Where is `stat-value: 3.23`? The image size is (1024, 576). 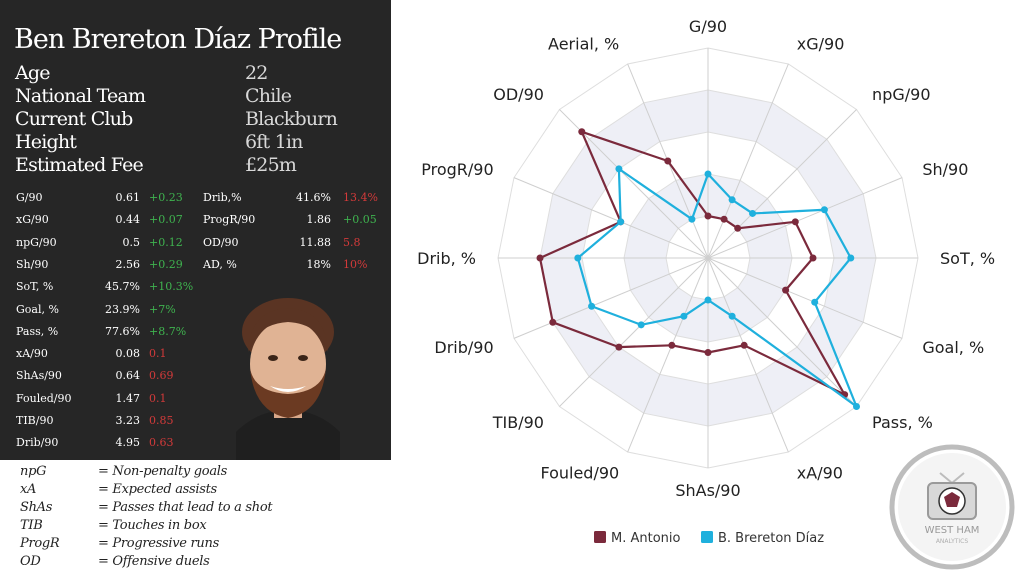 stat-value: 3.23 is located at coordinates (128, 420).